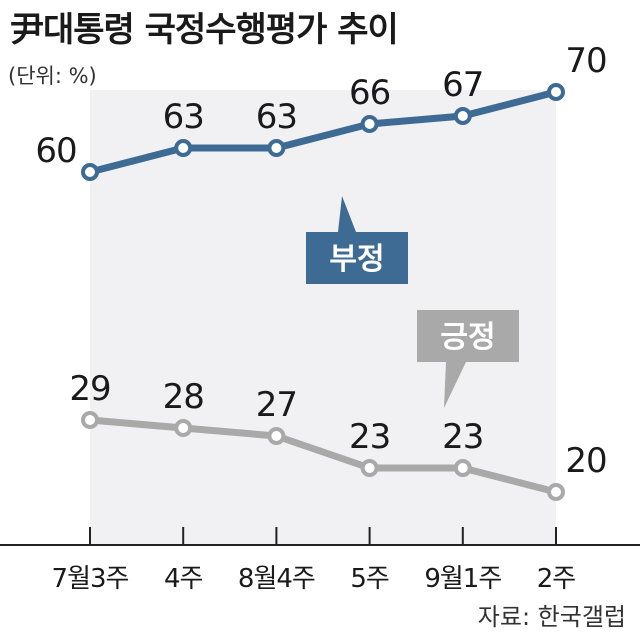 The width and height of the screenshot is (640, 634). What do you see at coordinates (369, 579) in the screenshot?
I see `x-tick-label: 5주` at bounding box center [369, 579].